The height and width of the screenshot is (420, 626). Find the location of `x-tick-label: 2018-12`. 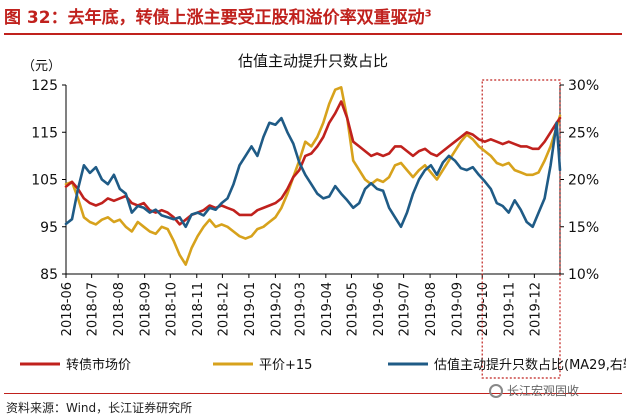

x-tick-label: 2018-12 is located at coordinates (223, 309).